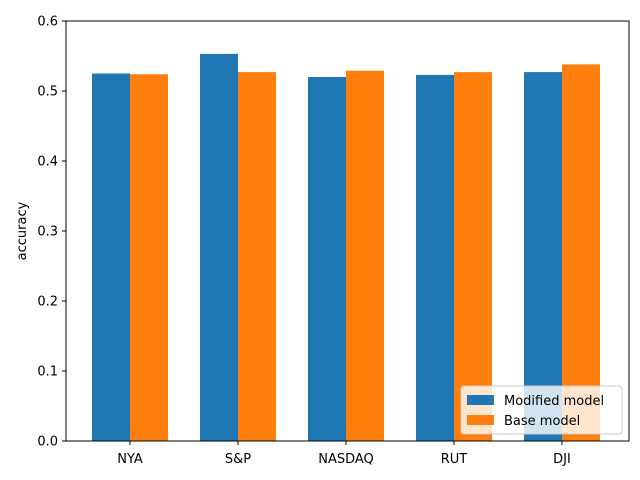  I want to click on legend: Modified model Base model, so click(541, 410).